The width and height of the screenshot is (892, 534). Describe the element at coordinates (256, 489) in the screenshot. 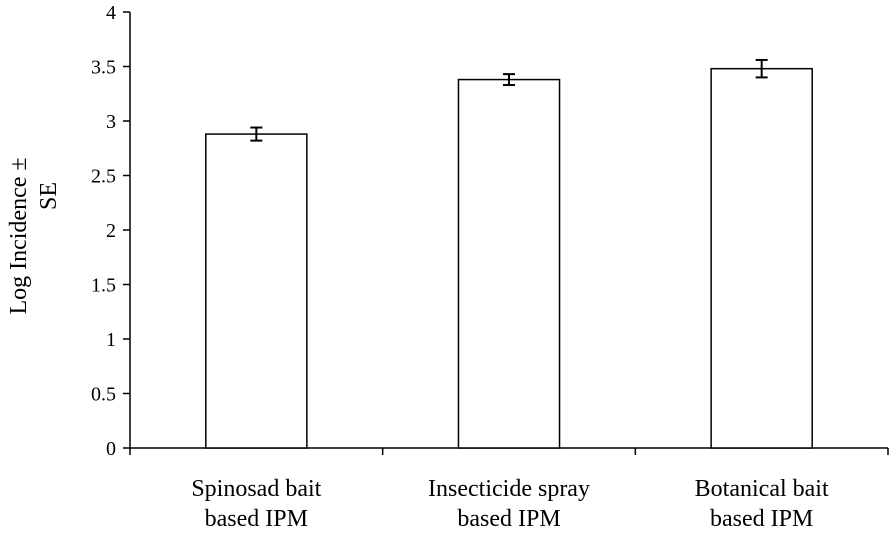

I see `x-category-label: Spinosad bait` at that location.